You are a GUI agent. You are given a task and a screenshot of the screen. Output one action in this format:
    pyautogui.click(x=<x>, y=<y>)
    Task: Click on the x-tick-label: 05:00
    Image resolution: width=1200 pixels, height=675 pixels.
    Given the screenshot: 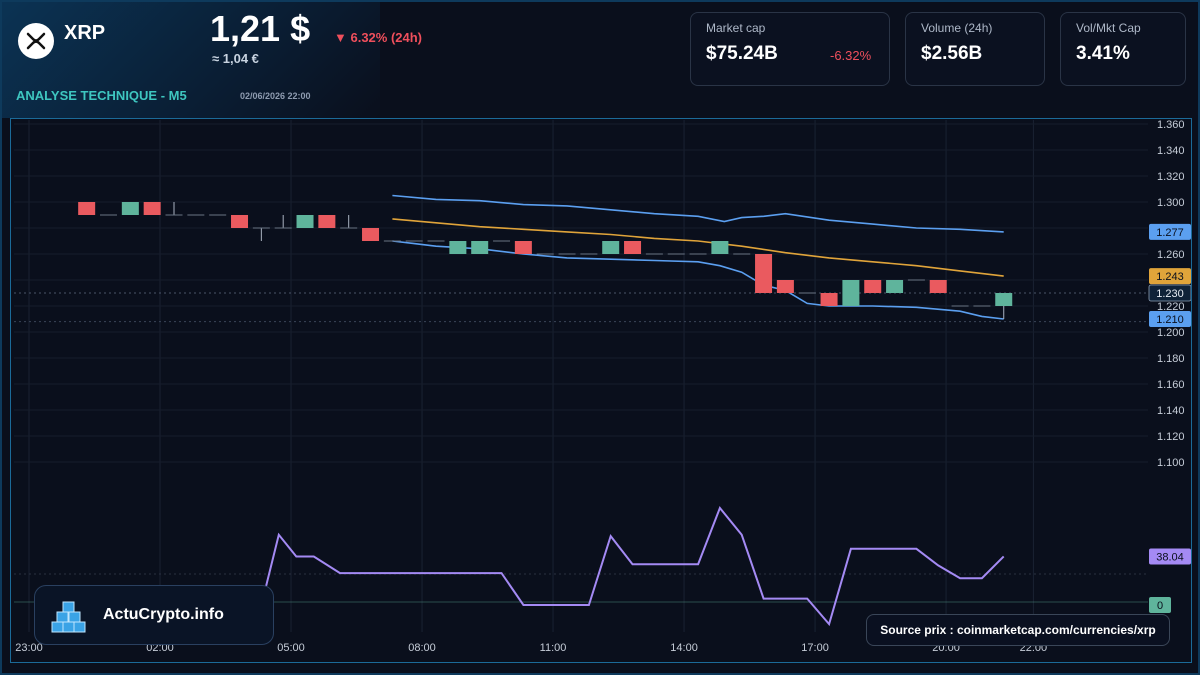 What is the action you would take?
    pyautogui.click(x=291, y=648)
    